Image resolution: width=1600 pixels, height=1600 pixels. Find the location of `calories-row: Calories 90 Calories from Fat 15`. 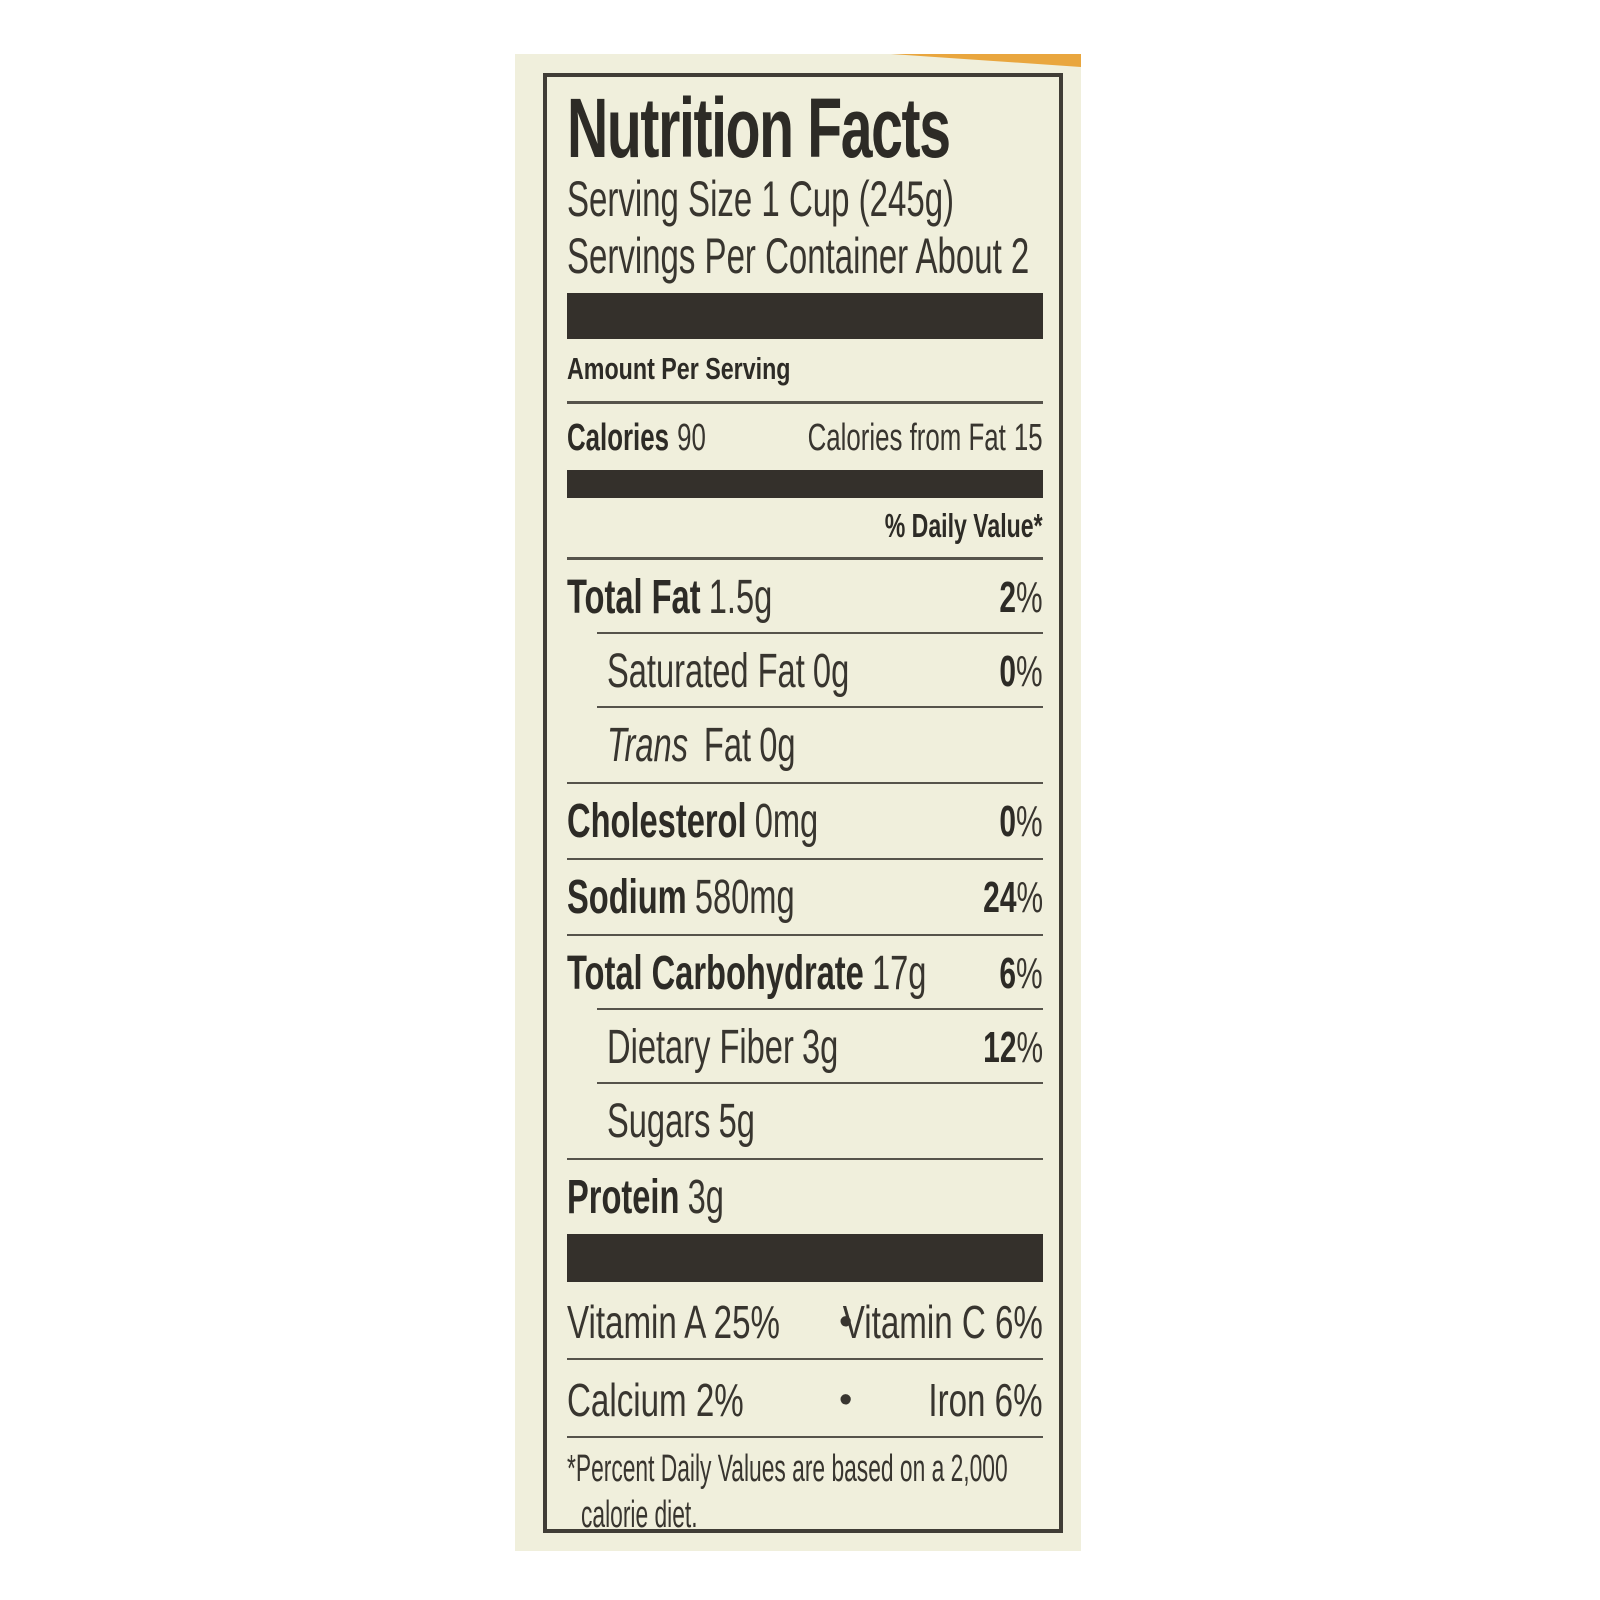

calories-row: Calories 90 Calories from Fat 15 is located at coordinates (805, 437).